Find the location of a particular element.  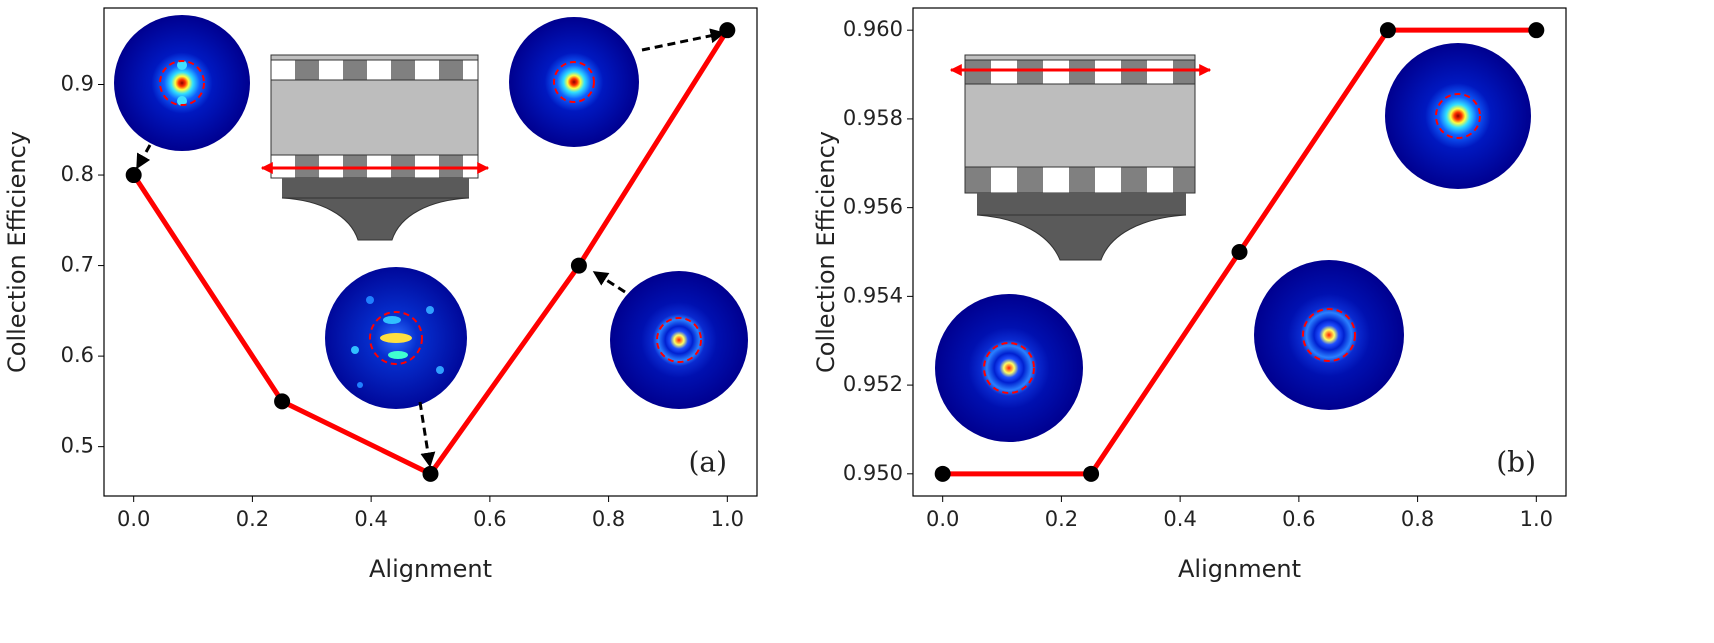

y-tick-label: 0.6 is located at coordinates (77, 355).